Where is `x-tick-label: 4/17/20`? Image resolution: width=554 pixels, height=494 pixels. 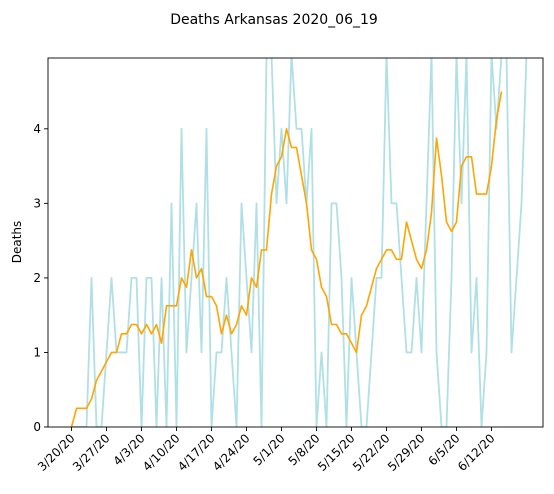 x-tick-label: 4/17/20 is located at coordinates (196, 452).